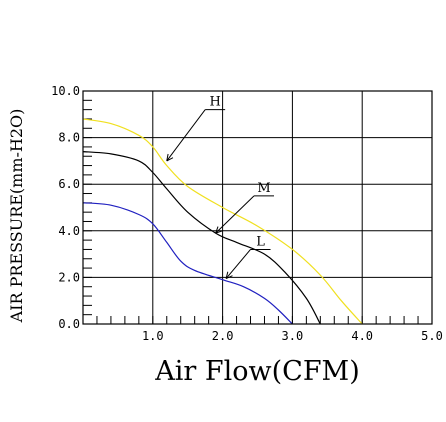 Image resolution: width=446 pixels, height=422 pixels. I want to click on y-tick-label: 6.0, so click(69, 184).